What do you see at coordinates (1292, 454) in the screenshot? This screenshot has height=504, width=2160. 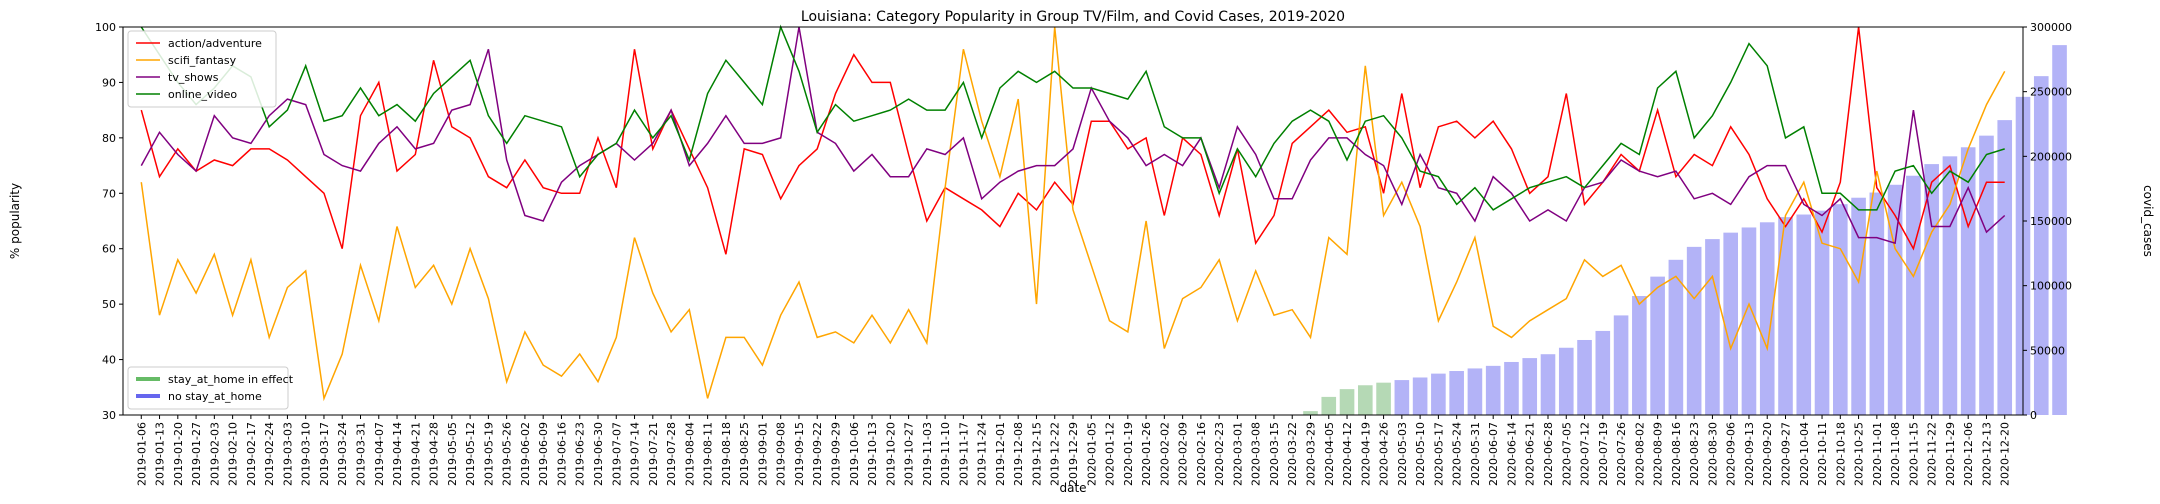 I see `x-tick-label: 2020-03-22` at bounding box center [1292, 454].